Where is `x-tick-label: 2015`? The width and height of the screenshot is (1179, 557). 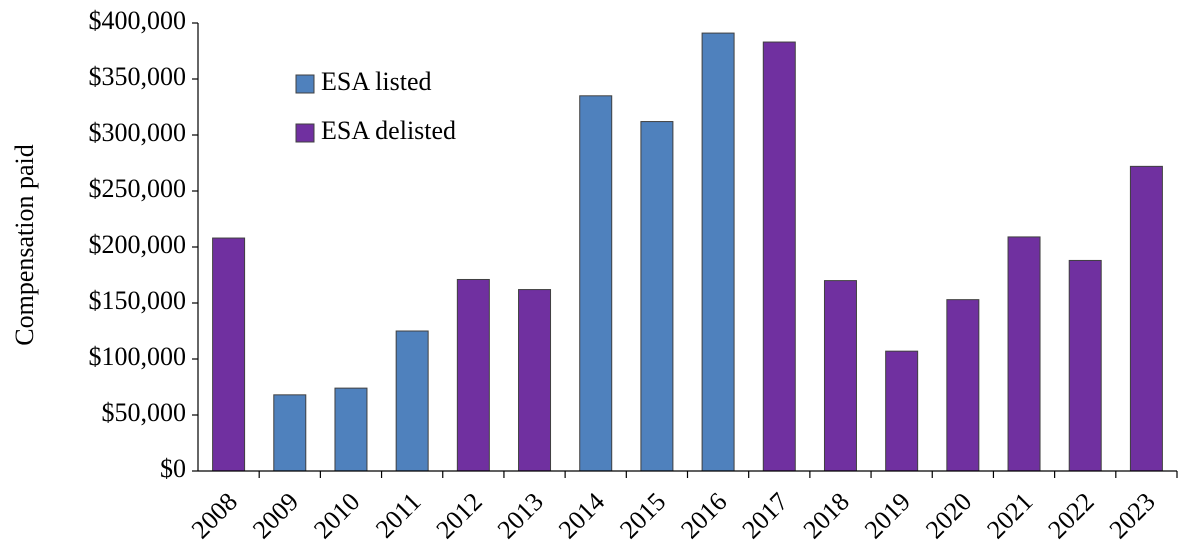
x-tick-label: 2015 is located at coordinates (642, 515).